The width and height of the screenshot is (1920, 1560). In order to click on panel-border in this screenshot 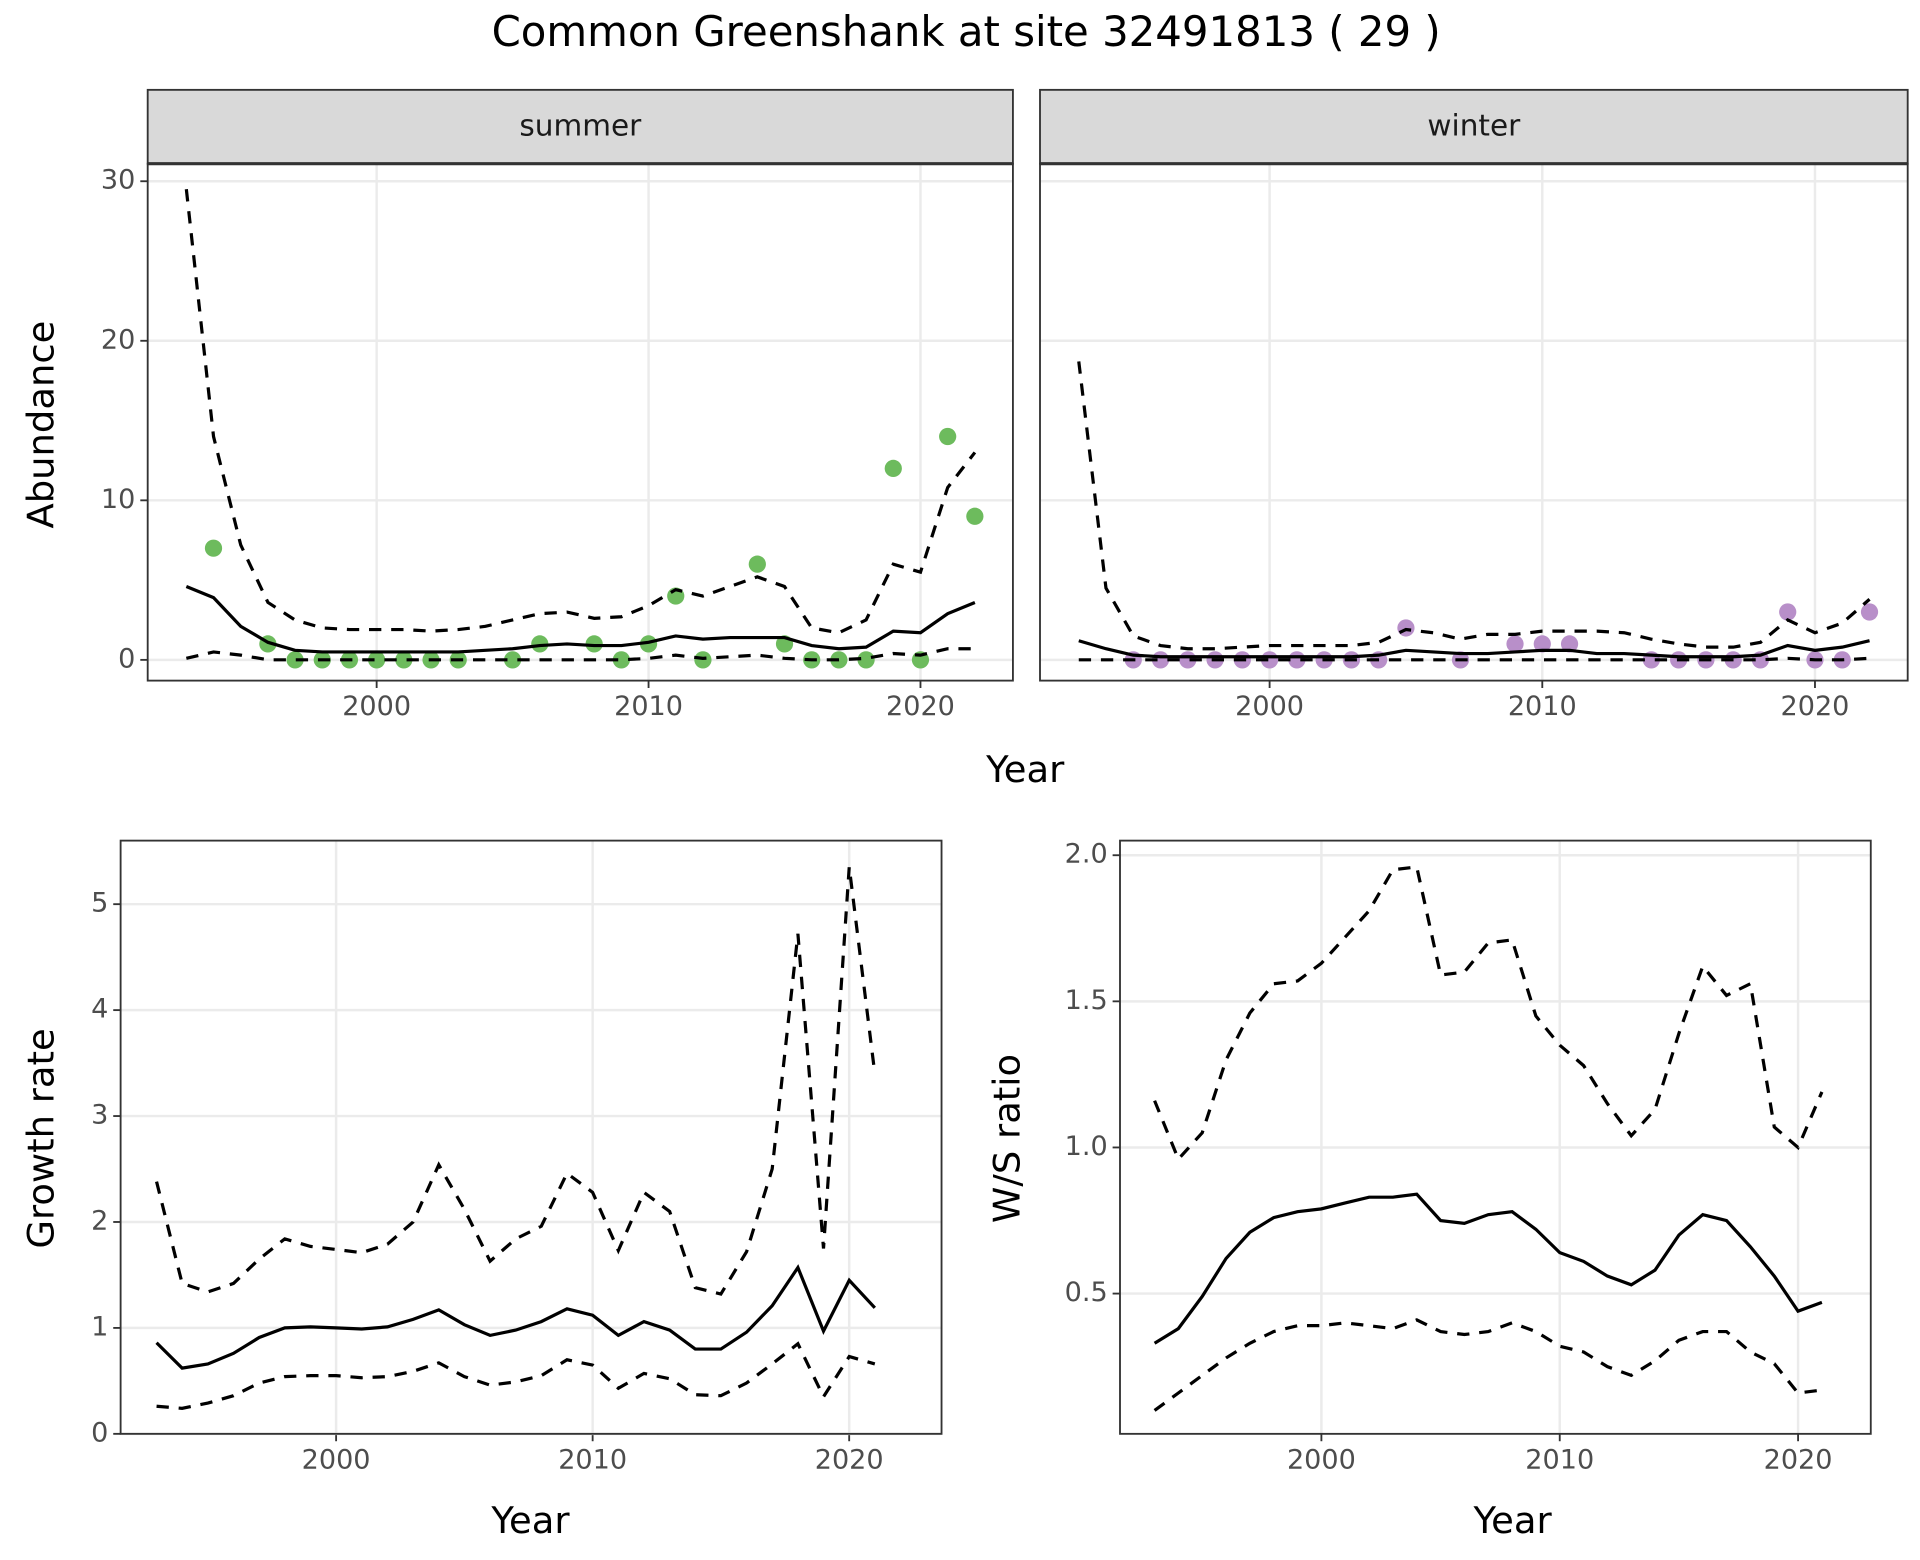, I will do `click(1495, 1137)`.